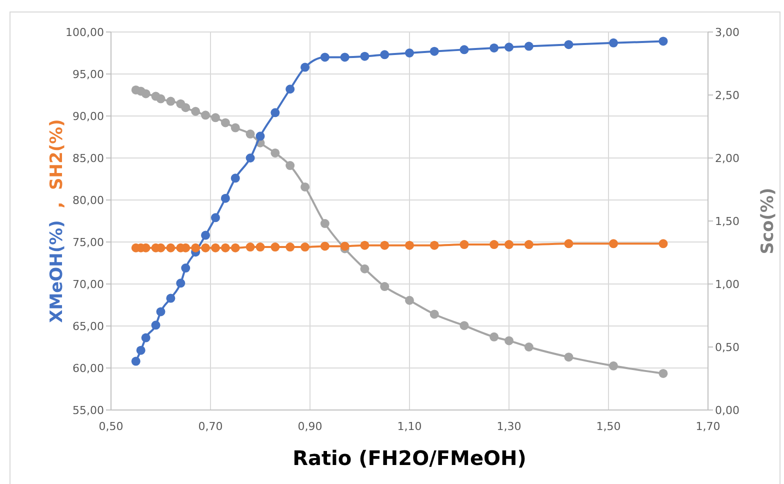 Image resolution: width=784 pixels, height=484 pixels. What do you see at coordinates (727, 95) in the screenshot?
I see `y2-tick-label: 2,50` at bounding box center [727, 95].